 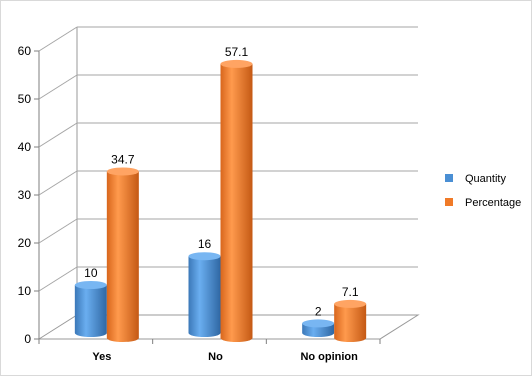 I want to click on data-label: 16, so click(x=205, y=244).